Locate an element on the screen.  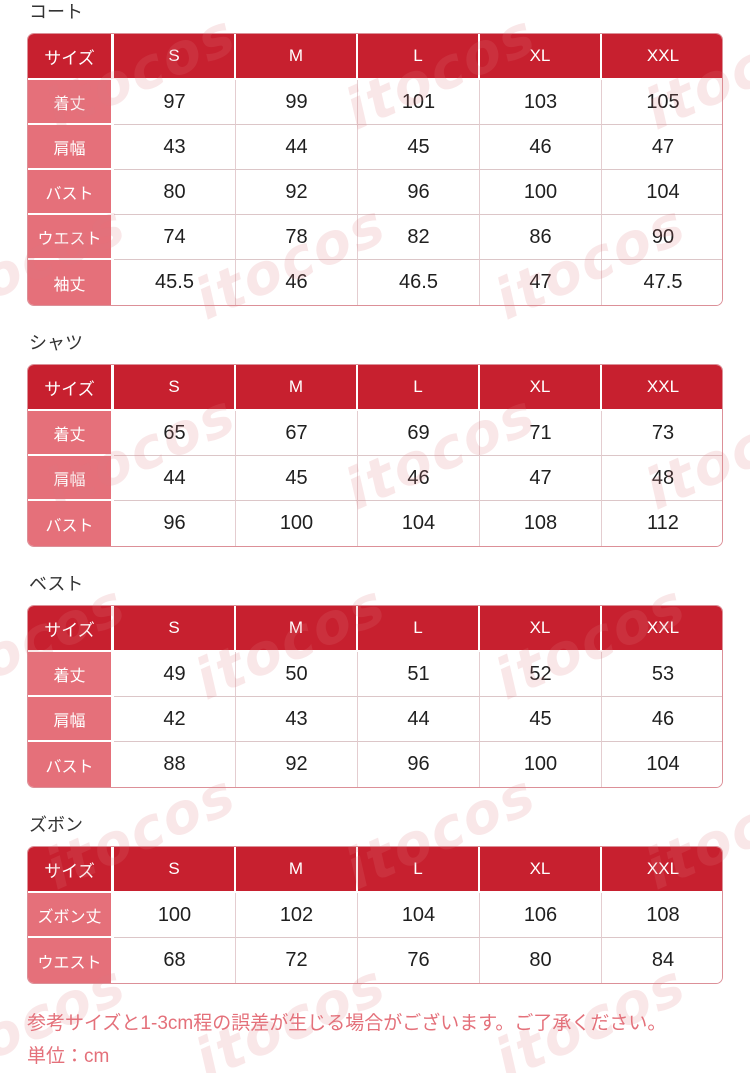
table-row: 肩幅 43 44 45 46 47 is located at coordinates (375, 147).